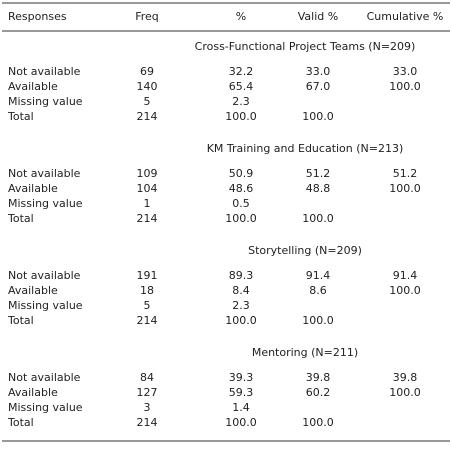  Describe the element at coordinates (241, 71) in the screenshot. I see `cell: 32.2` at that location.